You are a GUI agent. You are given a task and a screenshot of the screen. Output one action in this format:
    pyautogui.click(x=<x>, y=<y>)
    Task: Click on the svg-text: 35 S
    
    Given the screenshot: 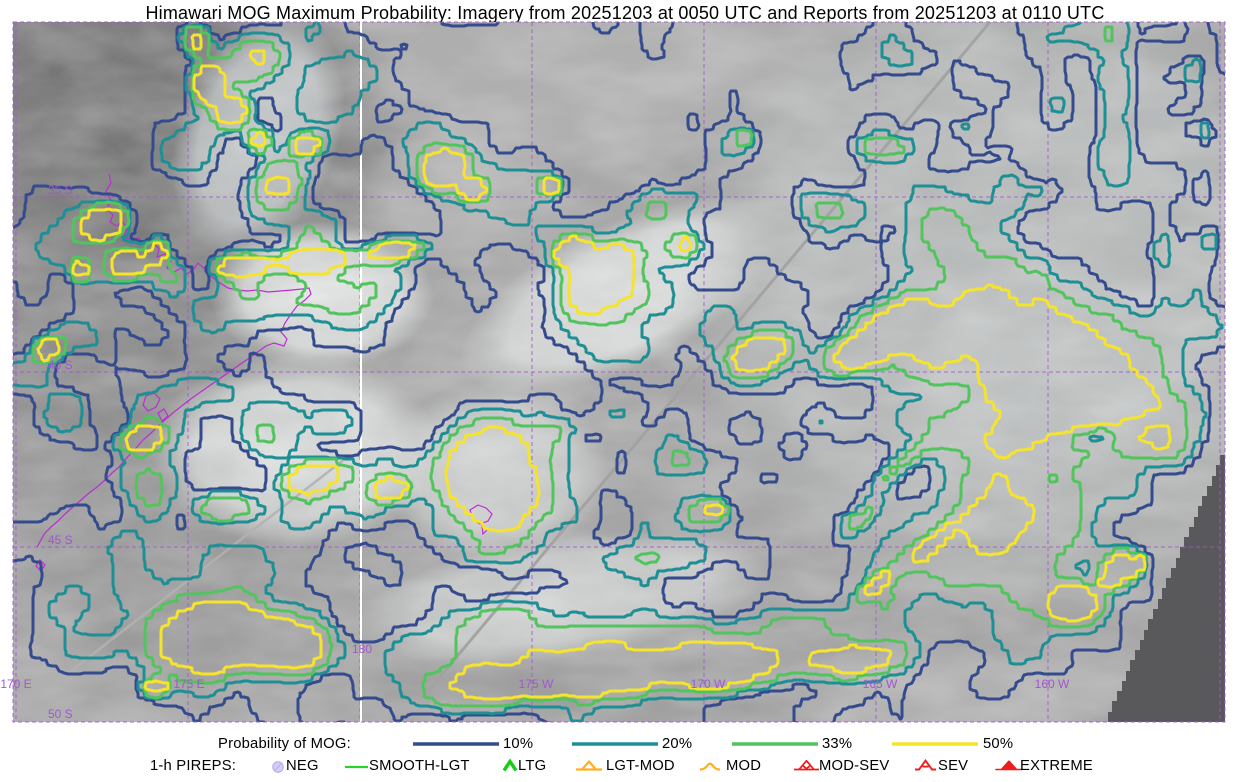 What is the action you would take?
    pyautogui.click(x=60, y=190)
    